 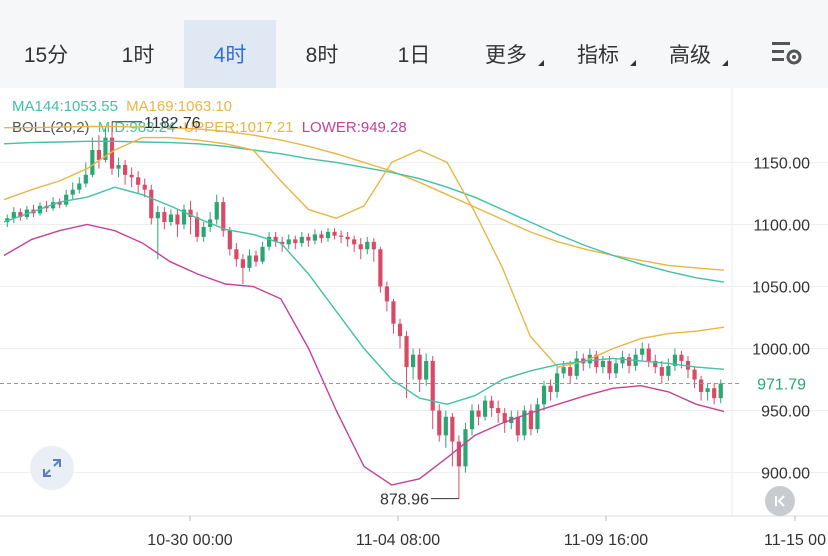 I want to click on tab-label: 高级, so click(x=690, y=55).